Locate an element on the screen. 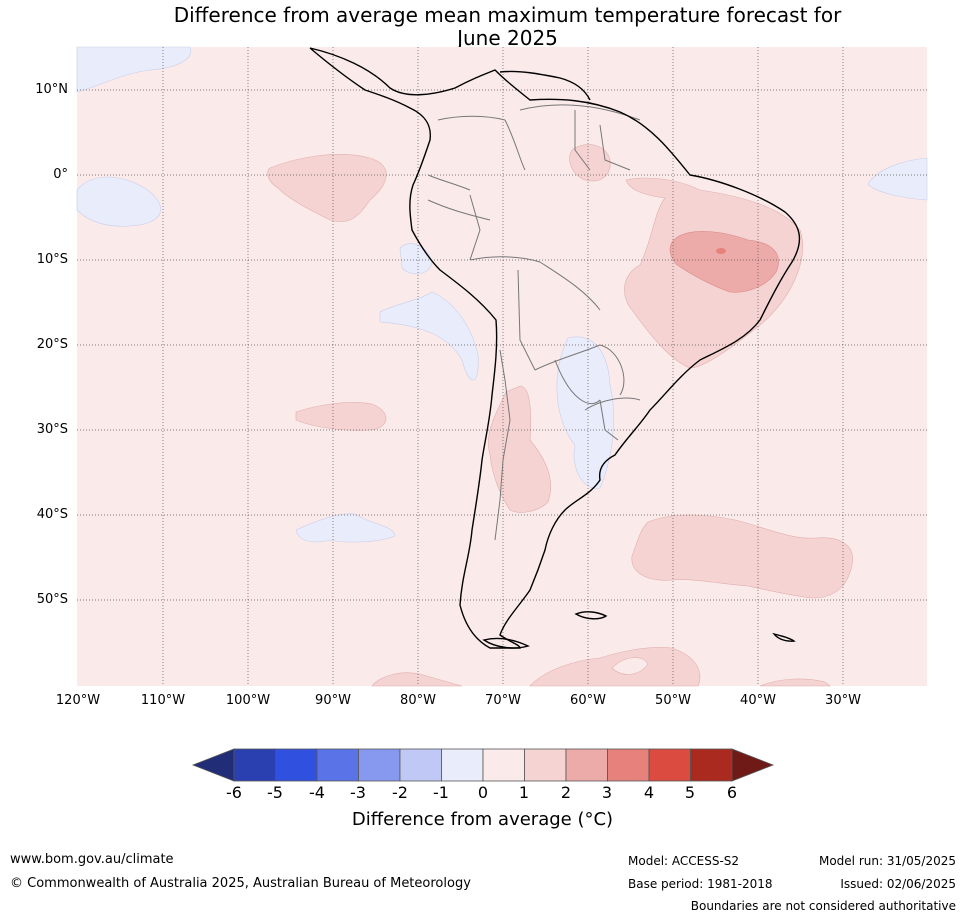  colorbar-extend-low is located at coordinates (213, 765).